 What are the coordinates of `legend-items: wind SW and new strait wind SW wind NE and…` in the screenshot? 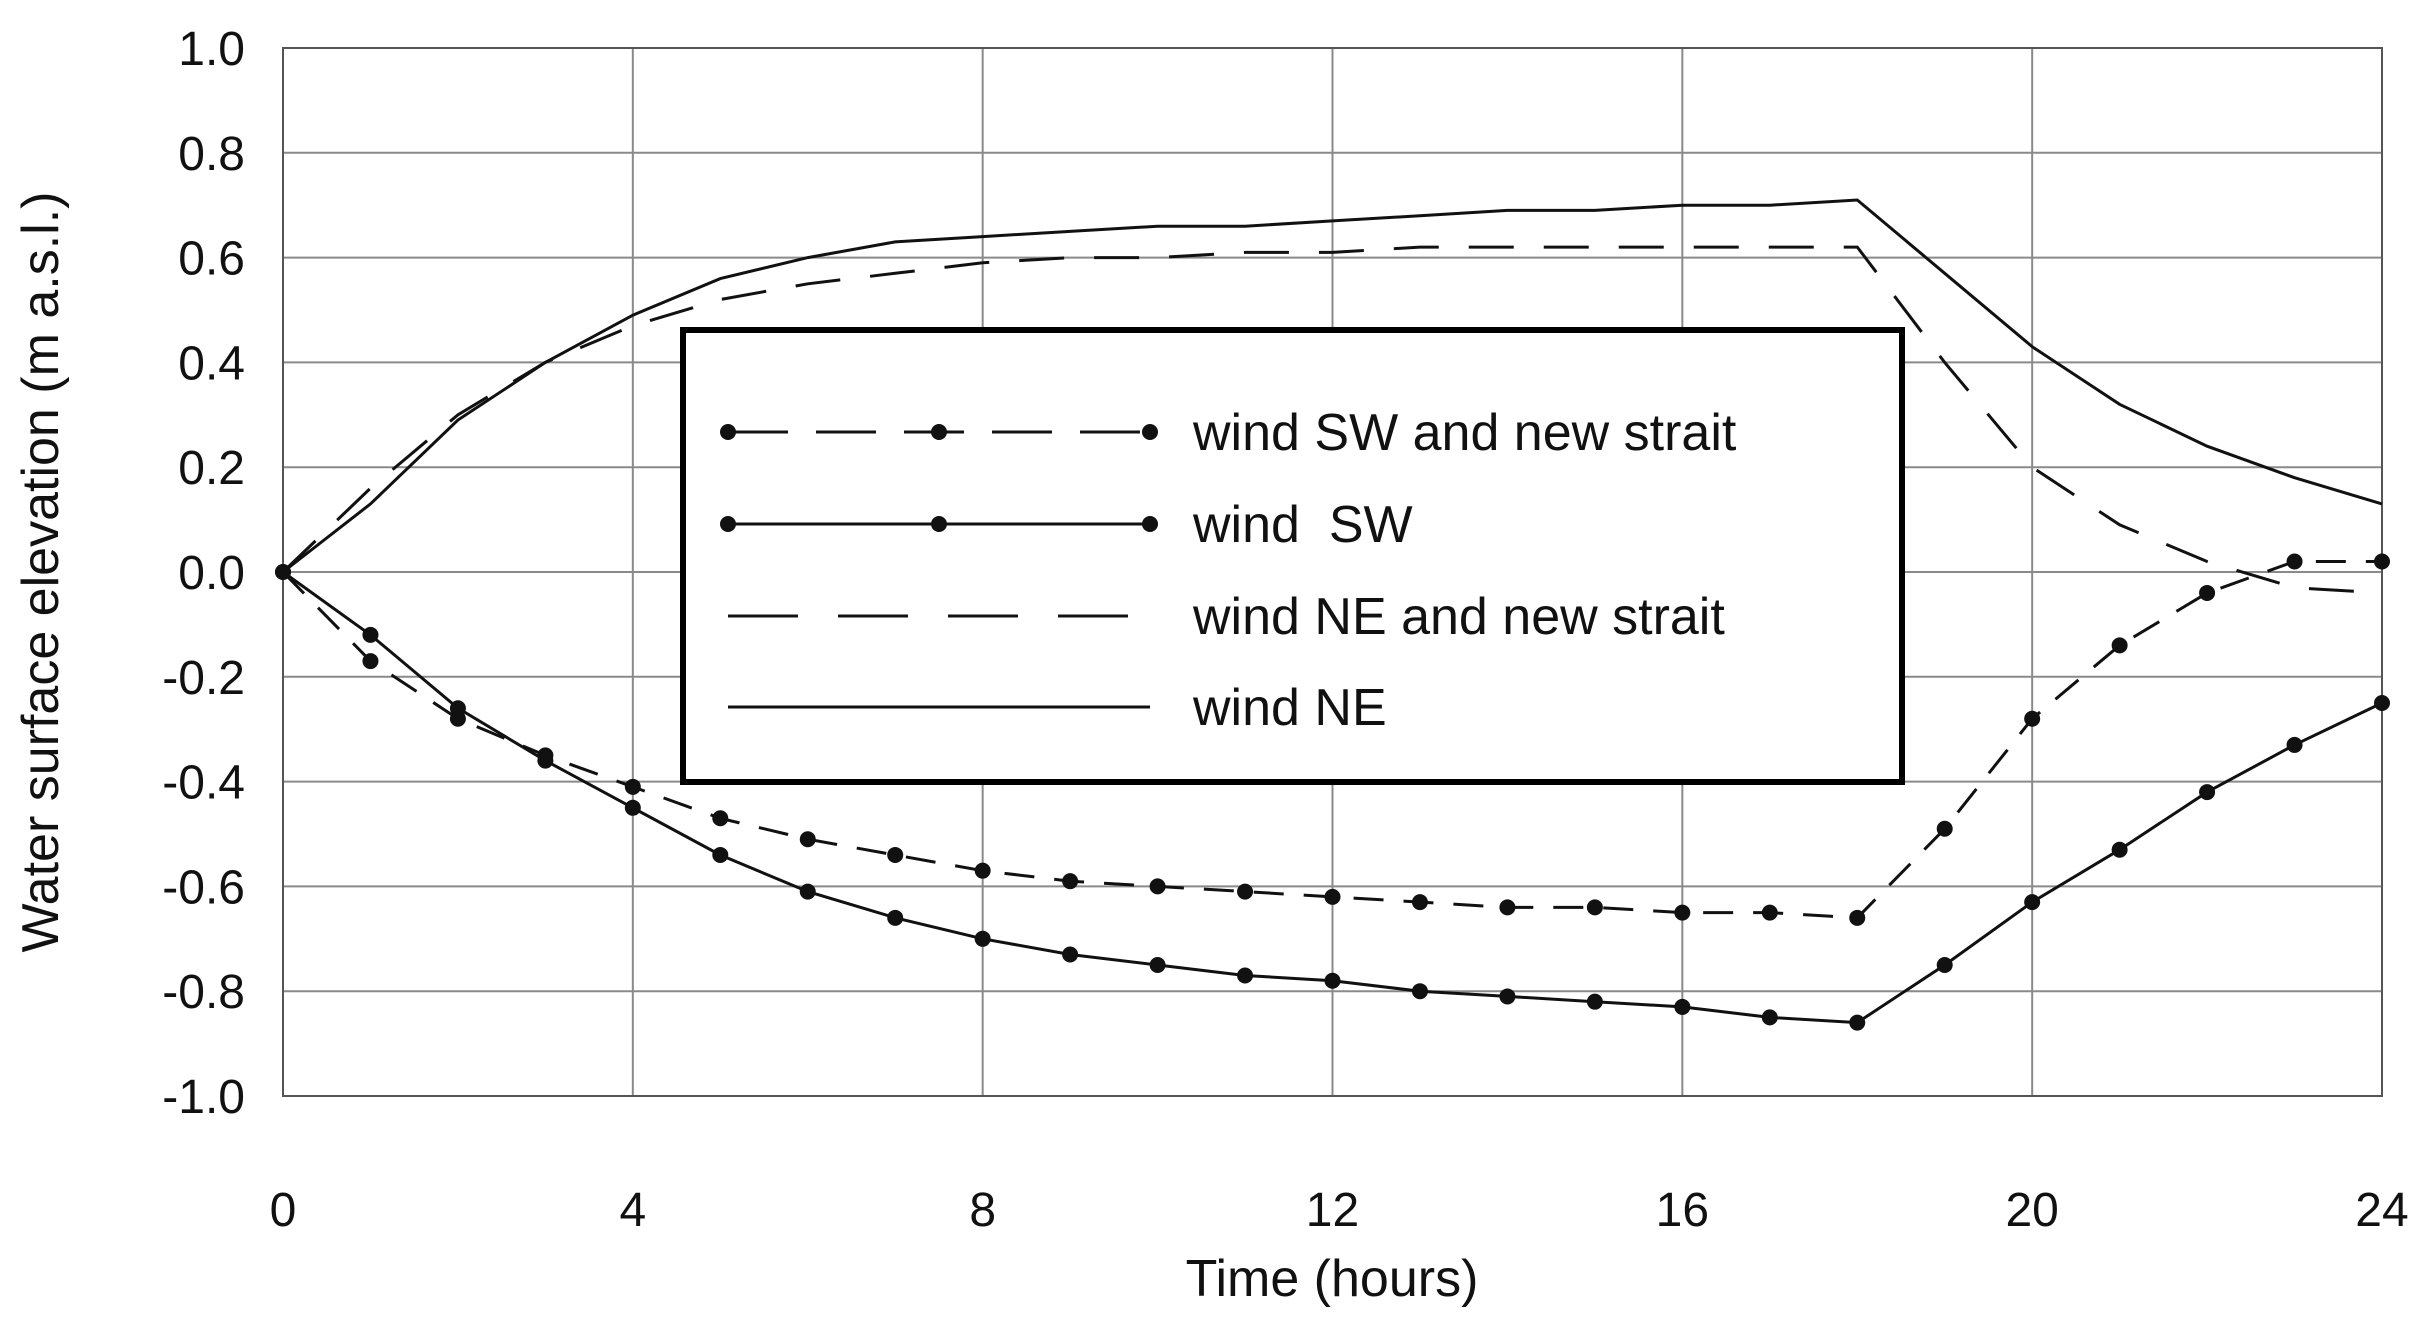 It's located at (1228, 570).